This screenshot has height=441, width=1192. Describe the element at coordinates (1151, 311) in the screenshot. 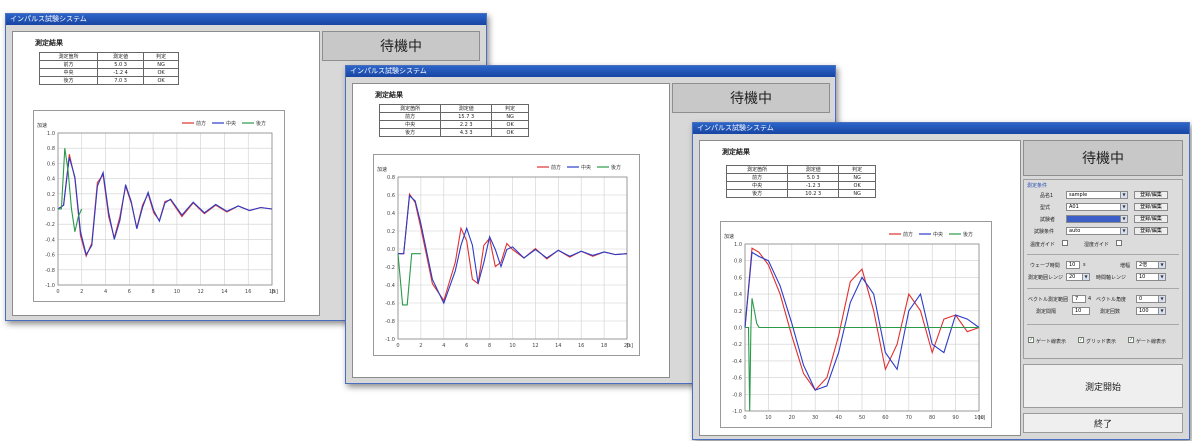

I see `count-select: 100 ▼` at that location.